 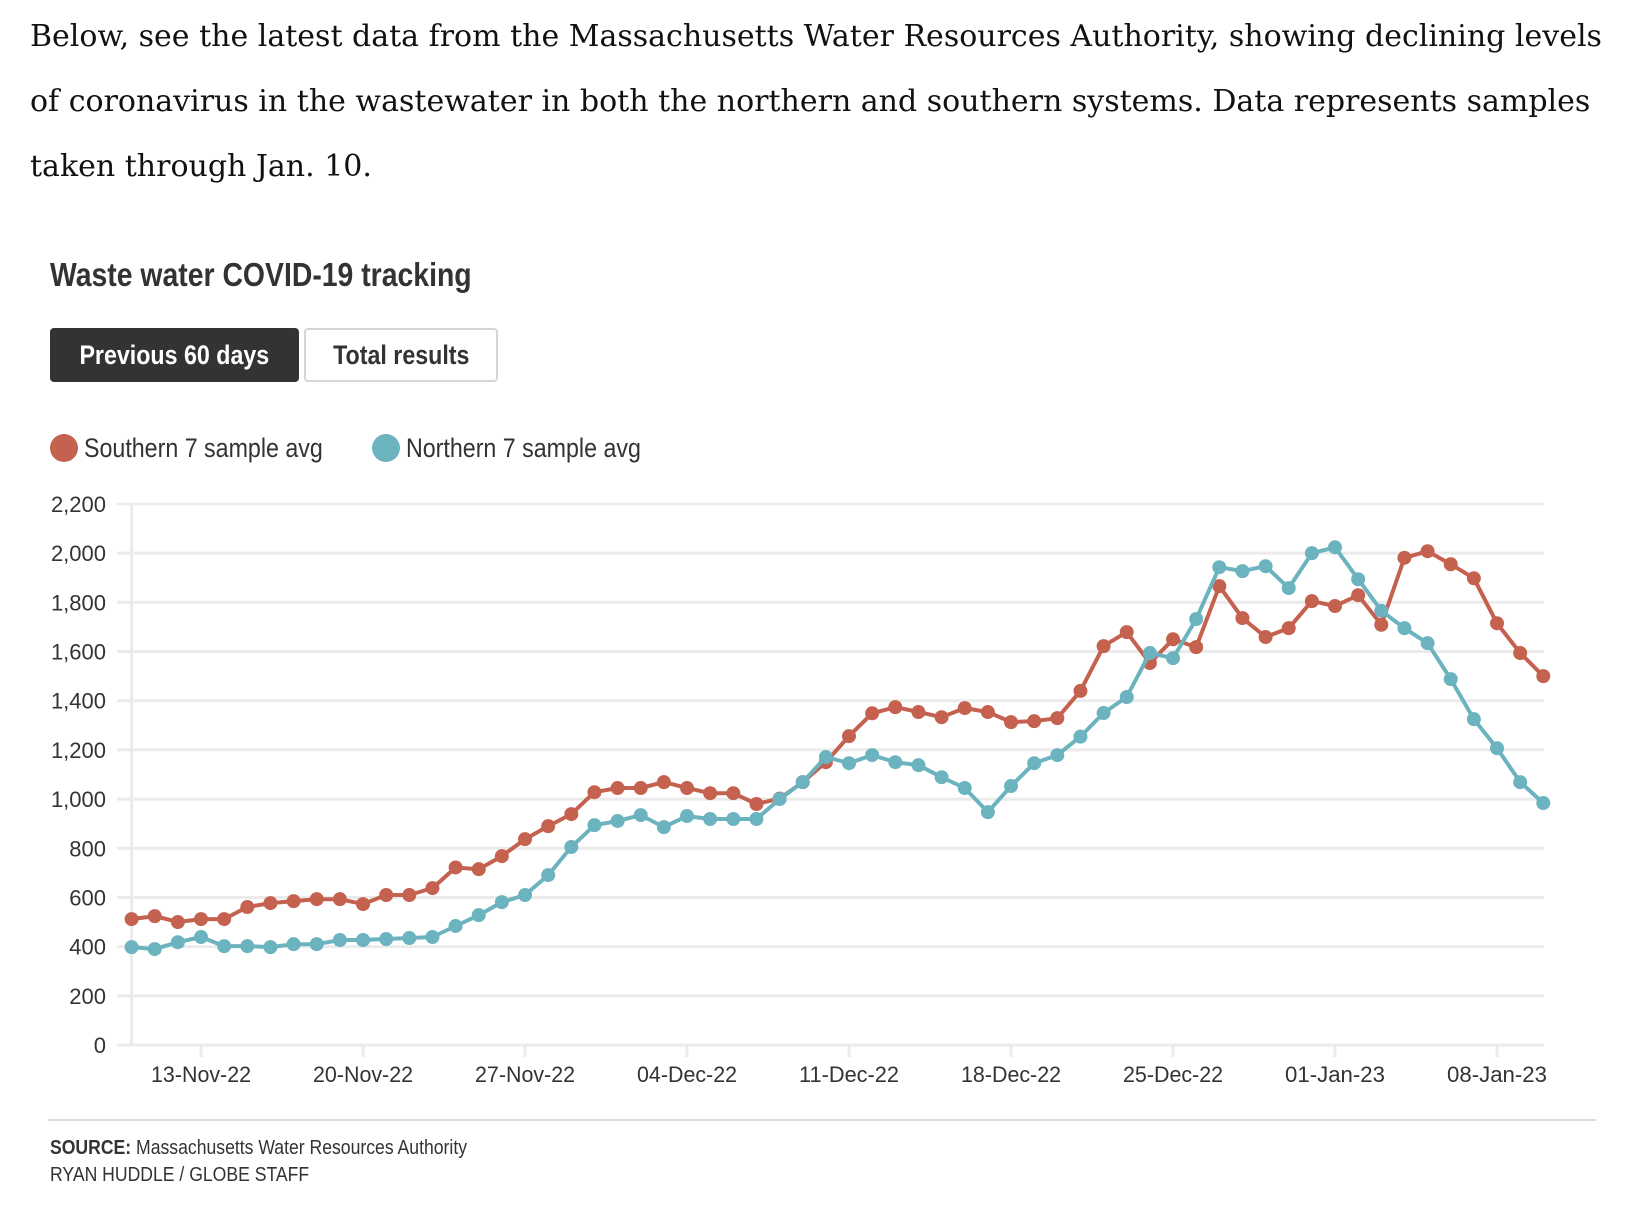 I want to click on total-results-button: Total results, so click(x=401, y=355).